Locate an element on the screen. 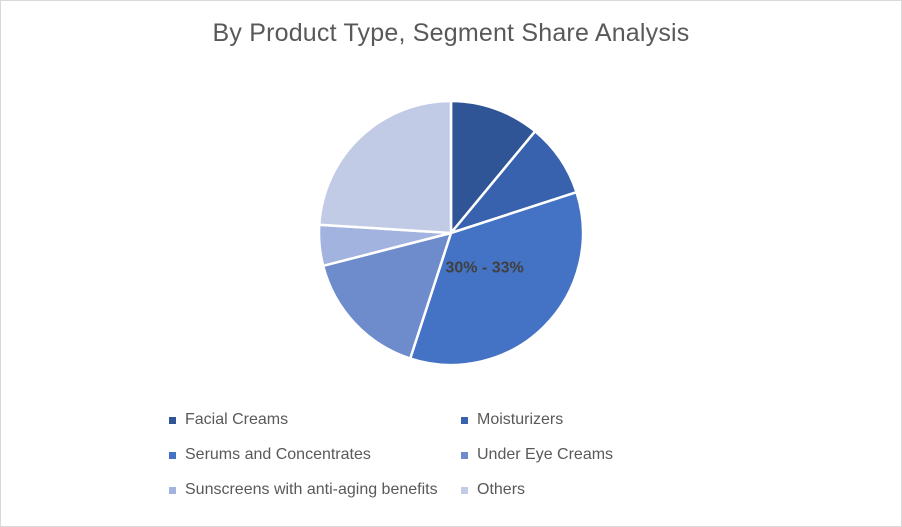  legend-item-facial-creams: Facial Creams is located at coordinates (228, 420).